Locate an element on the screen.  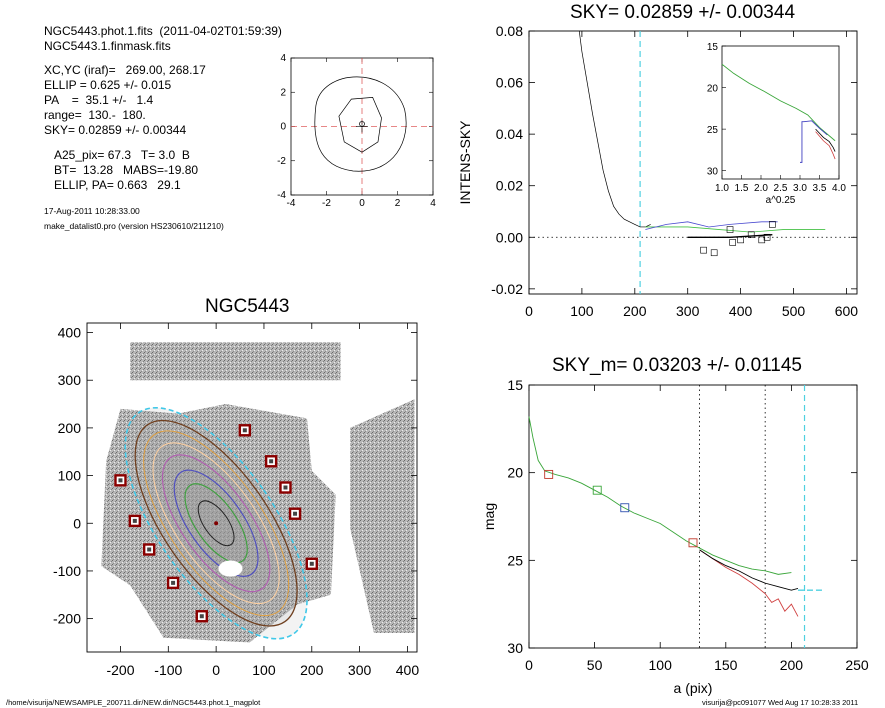
y-tick-label: -0.02 is located at coordinates (507, 289).